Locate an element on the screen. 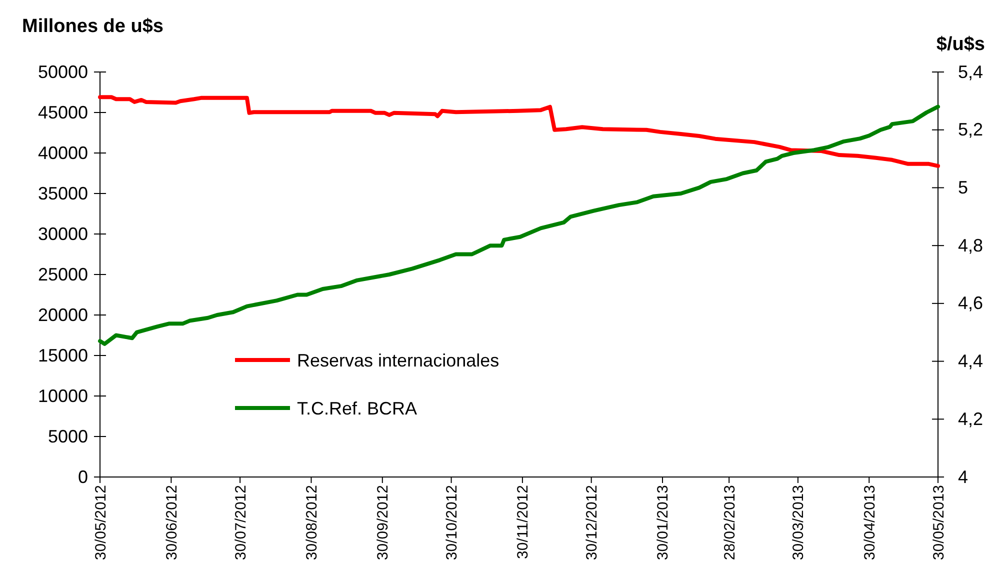 The width and height of the screenshot is (997, 583). x-tick-label: 30/08/2012 is located at coordinates (311, 522).